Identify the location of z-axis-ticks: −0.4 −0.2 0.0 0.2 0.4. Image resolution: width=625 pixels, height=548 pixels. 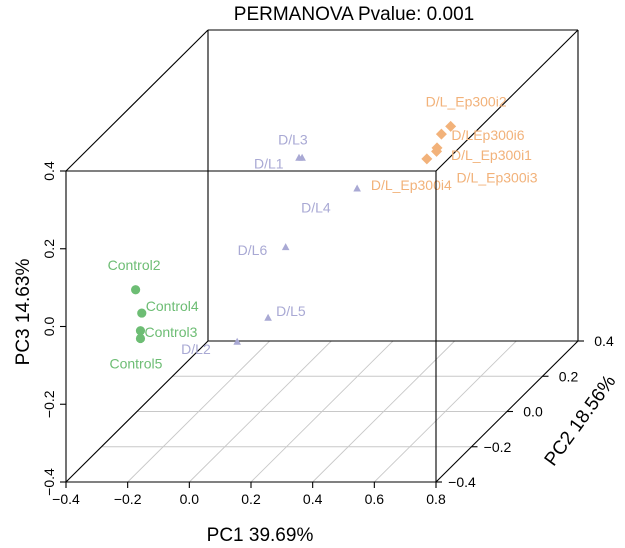
(53, 328).